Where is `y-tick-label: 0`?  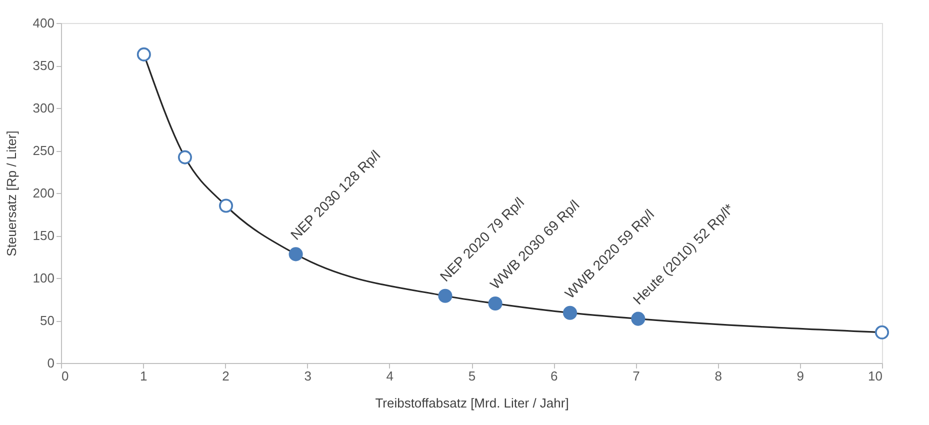 y-tick-label: 0 is located at coordinates (50, 363).